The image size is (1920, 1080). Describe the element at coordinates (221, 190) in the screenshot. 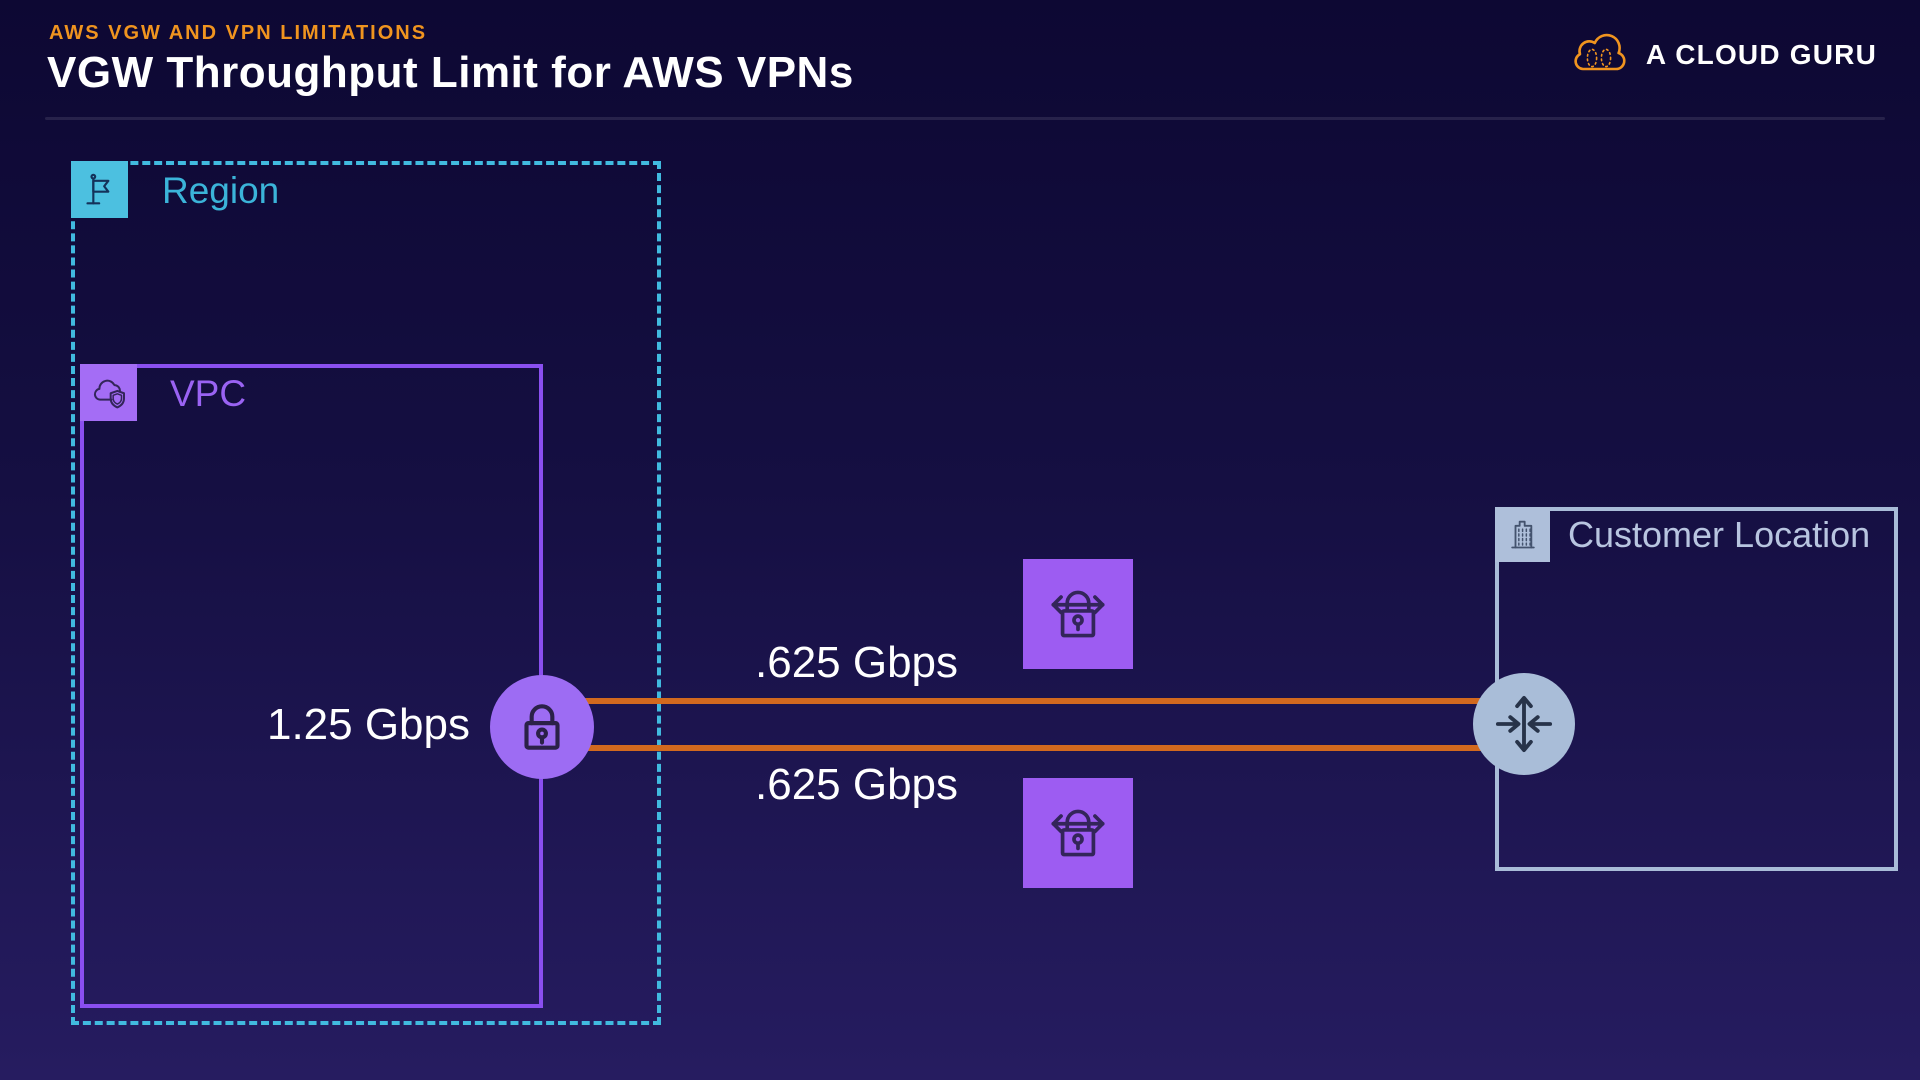

I see `region-label: Region` at that location.